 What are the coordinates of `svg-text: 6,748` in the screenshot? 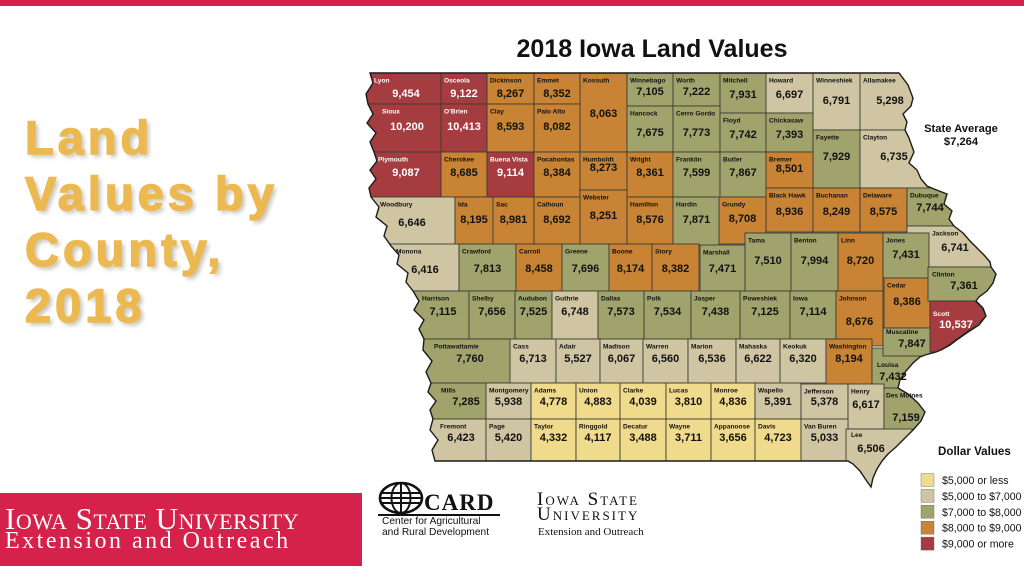 It's located at (575, 312).